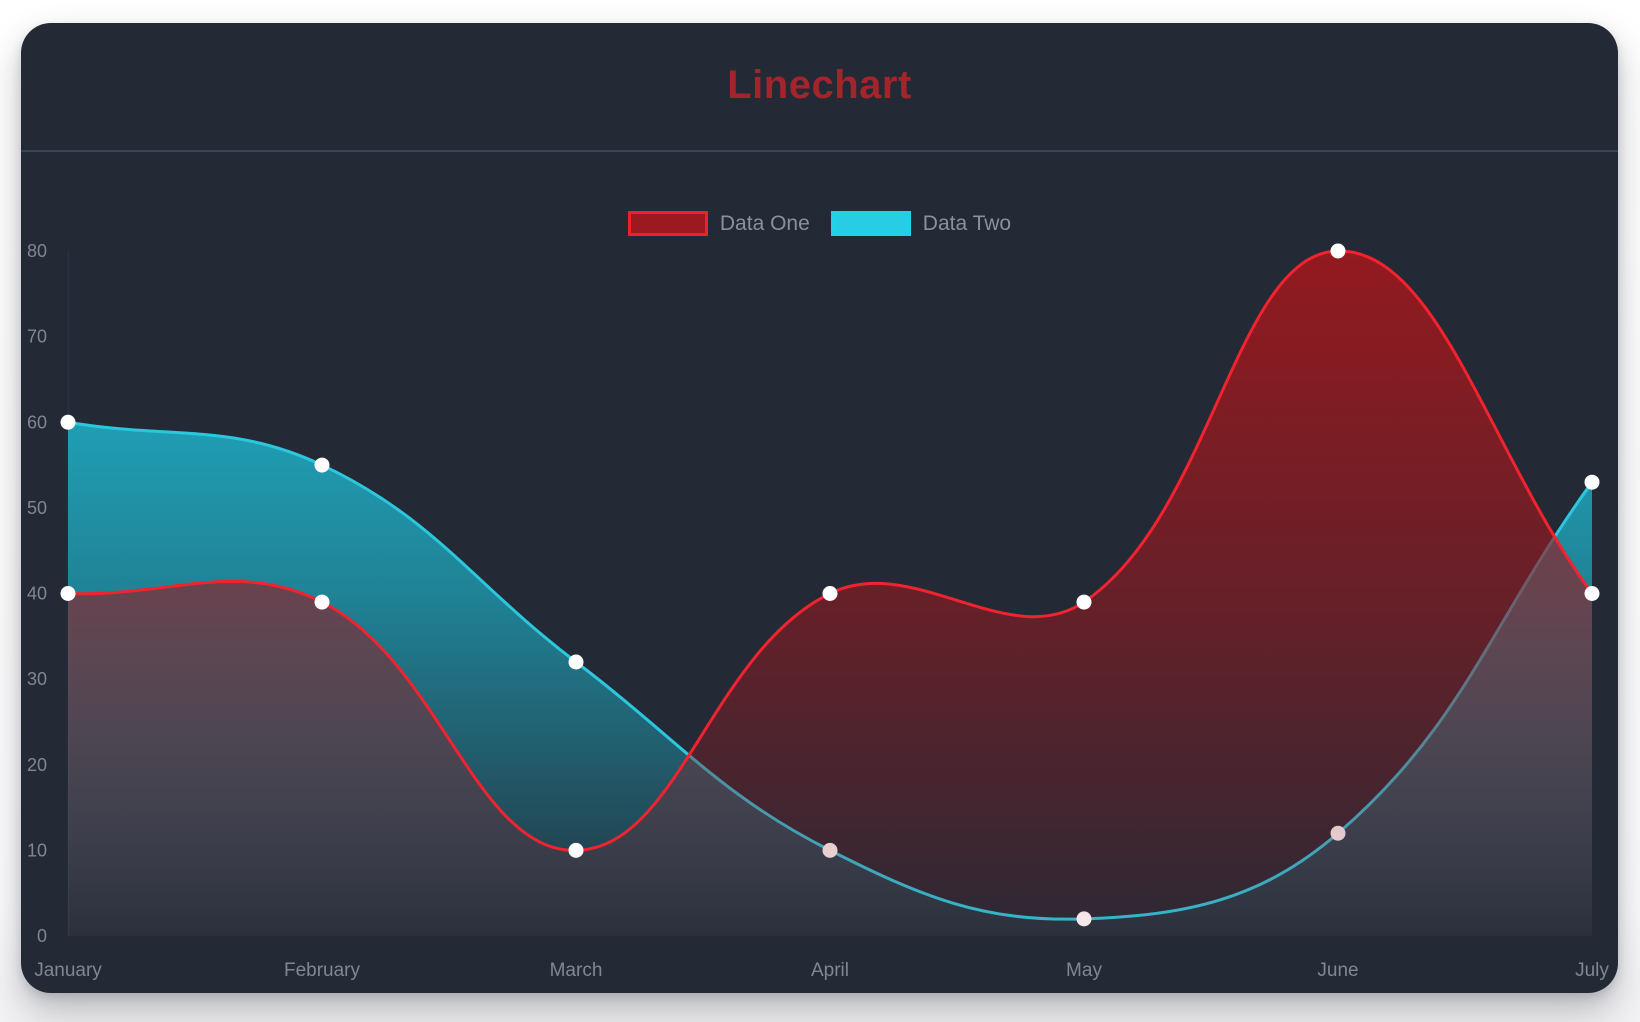 The height and width of the screenshot is (1022, 1640). I want to click on x-tick-label: February, so click(322, 970).